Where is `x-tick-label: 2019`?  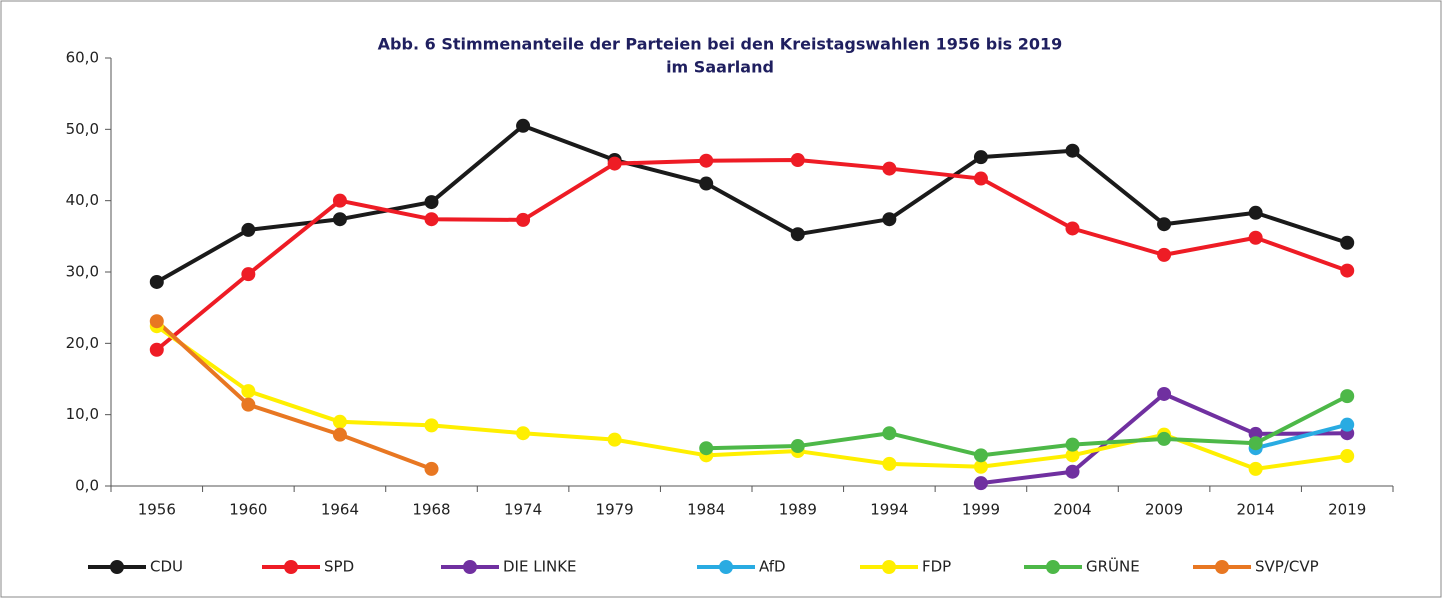
x-tick-label: 2019 is located at coordinates (1347, 510).